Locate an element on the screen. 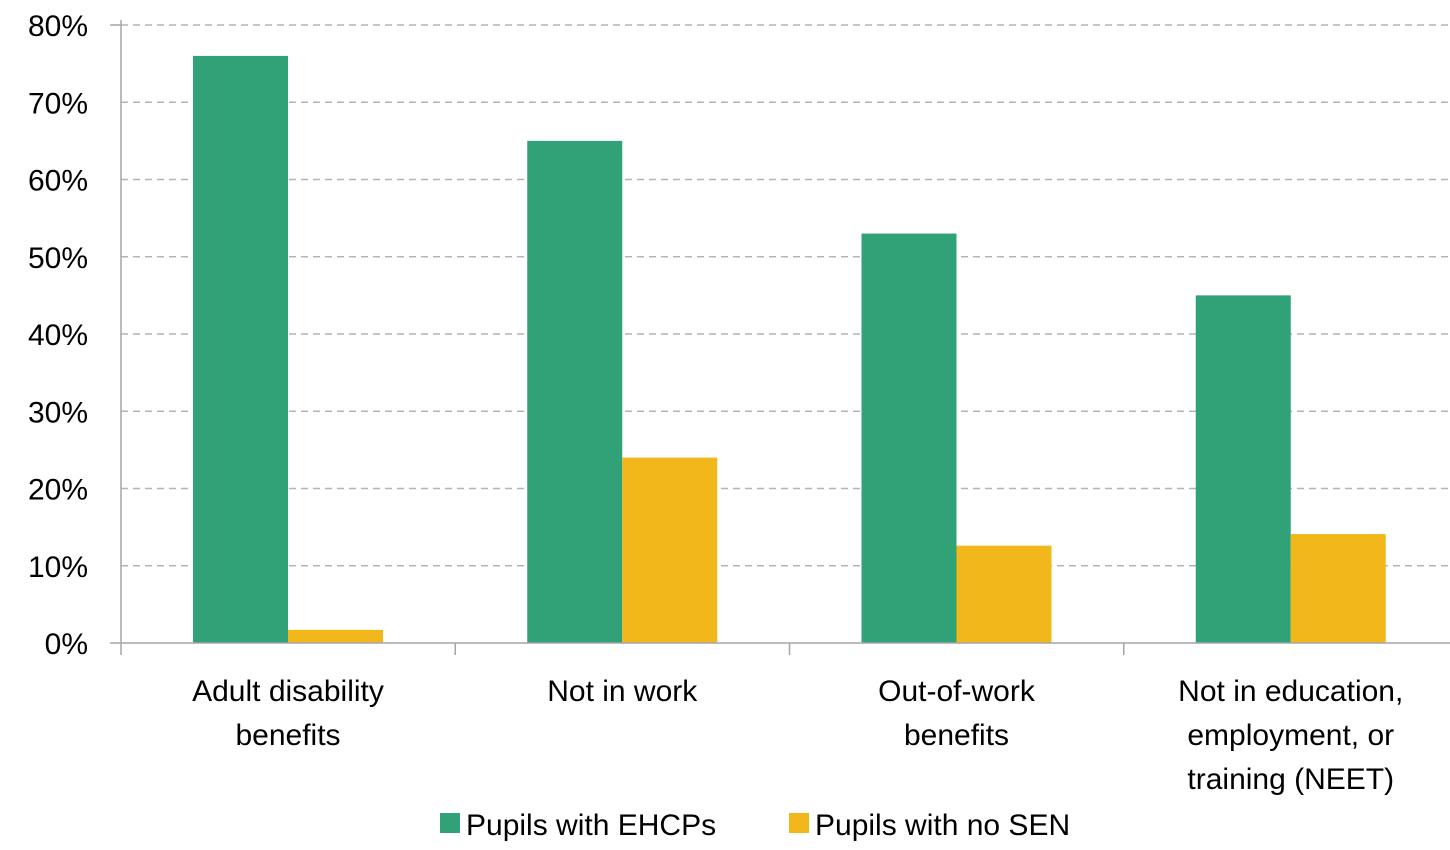 Image resolution: width=1450 pixels, height=850 pixels. y-tick-label: 10% is located at coordinates (58, 567).